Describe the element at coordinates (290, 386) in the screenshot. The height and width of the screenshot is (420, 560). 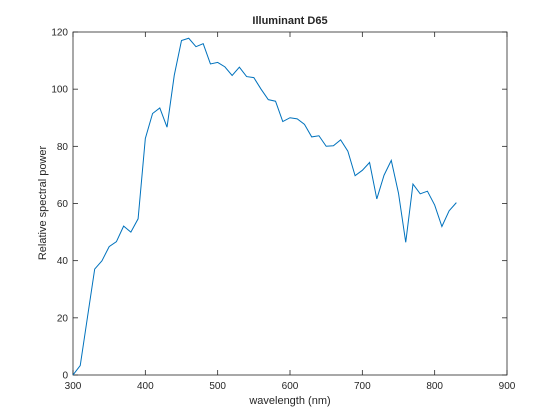
I see `x-tick-label: 600` at that location.